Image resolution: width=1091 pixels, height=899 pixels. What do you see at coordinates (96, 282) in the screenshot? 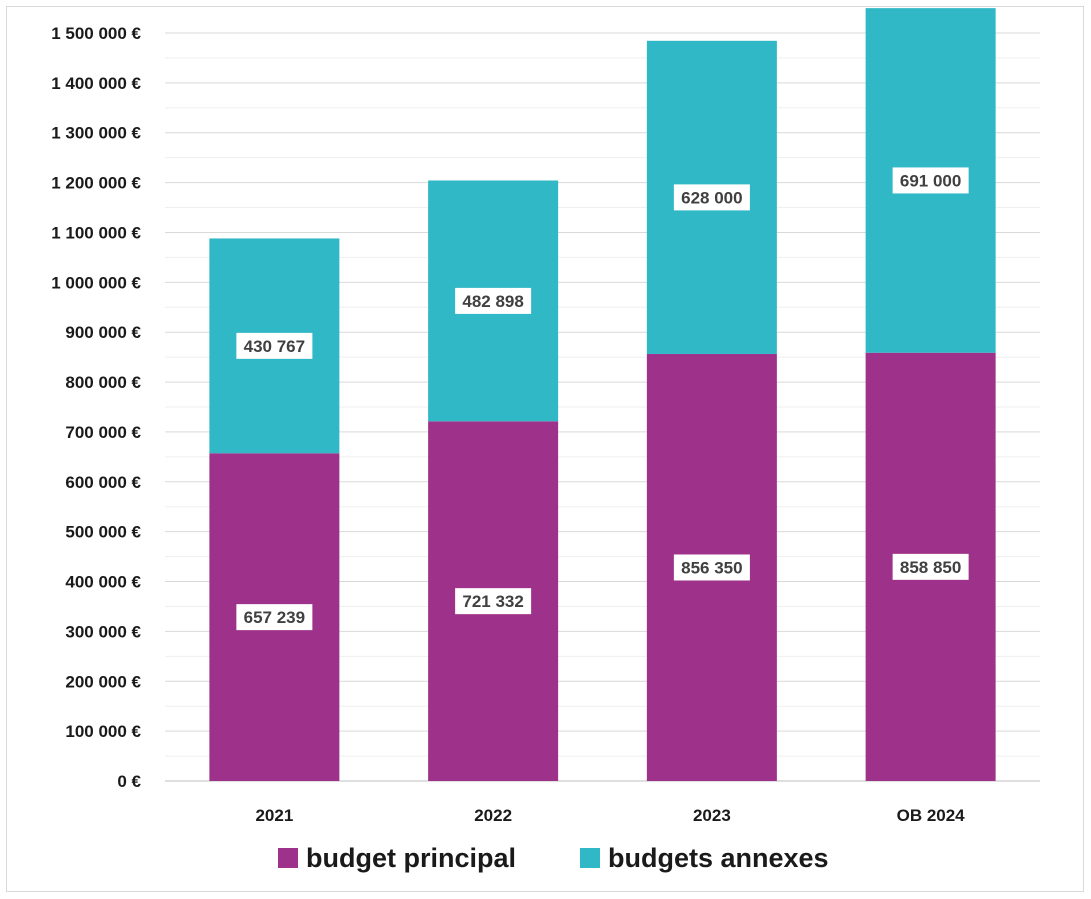
I see `y-tick-label: 1 000 000 €` at bounding box center [96, 282].